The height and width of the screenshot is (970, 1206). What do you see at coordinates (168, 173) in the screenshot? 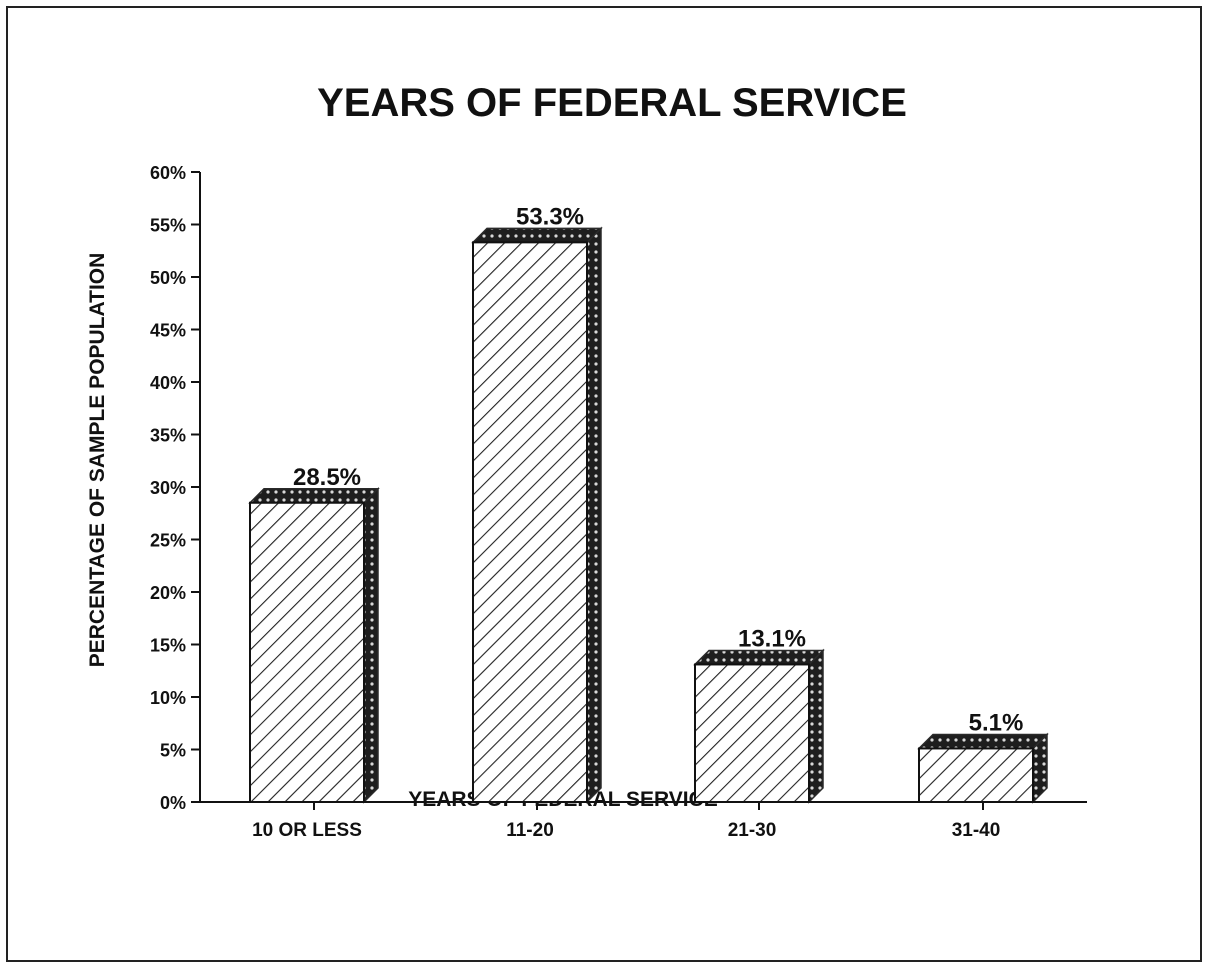
I see `y-tick-label: 60%` at bounding box center [168, 173].